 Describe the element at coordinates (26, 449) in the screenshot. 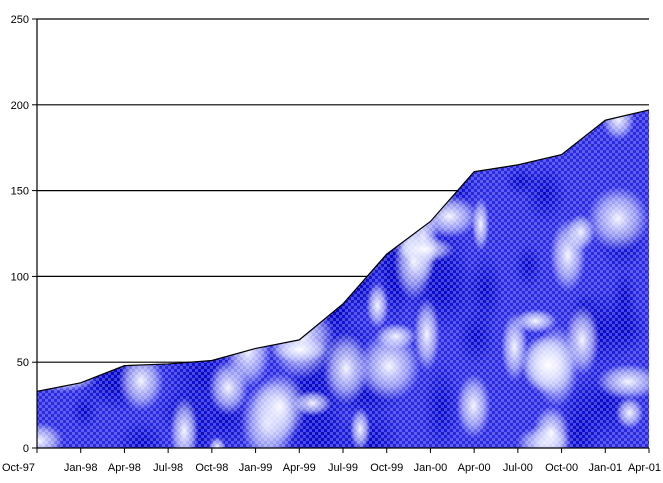

I see `y-tick-label: 0` at that location.